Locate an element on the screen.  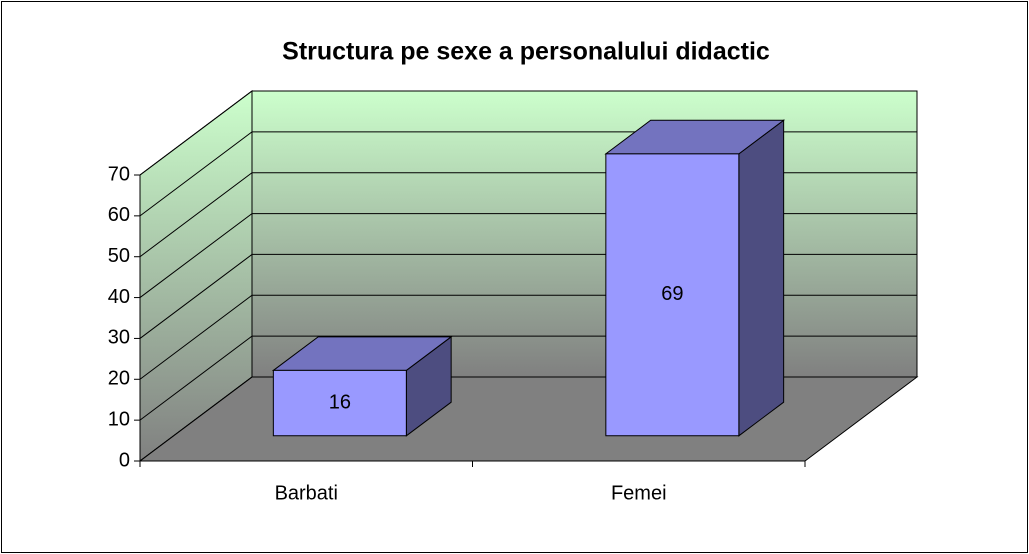
y-tick-label: 30 is located at coordinates (119, 338).